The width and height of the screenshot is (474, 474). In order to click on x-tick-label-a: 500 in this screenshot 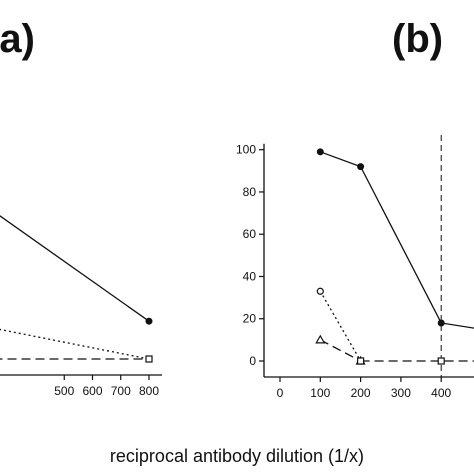, I will do `click(64, 391)`.